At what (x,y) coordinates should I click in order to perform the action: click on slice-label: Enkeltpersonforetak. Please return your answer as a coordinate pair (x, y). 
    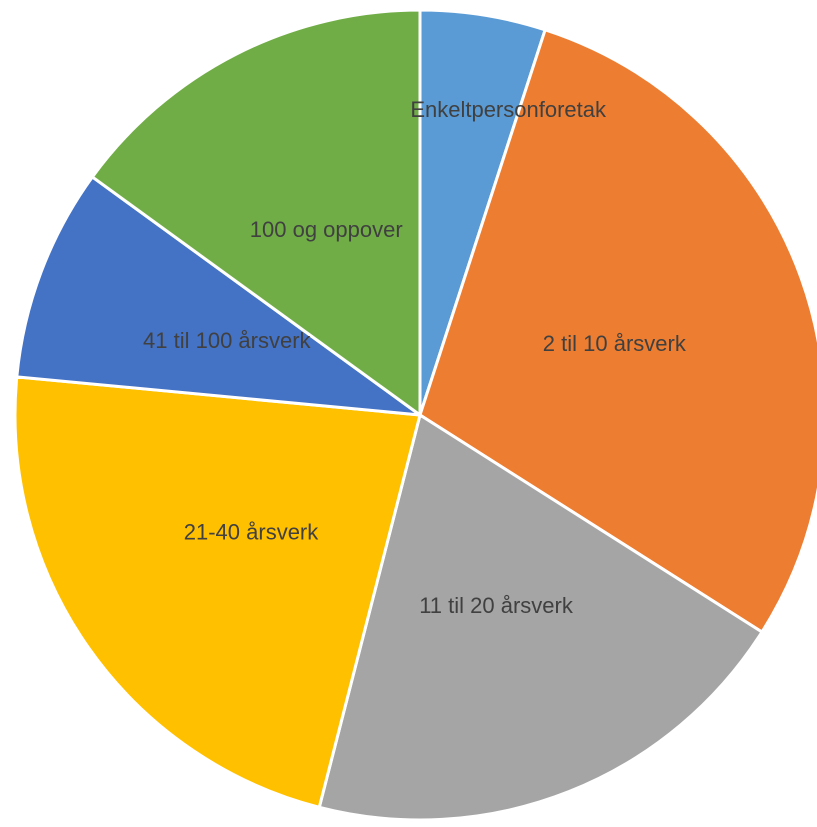
    Looking at the image, I should click on (508, 109).